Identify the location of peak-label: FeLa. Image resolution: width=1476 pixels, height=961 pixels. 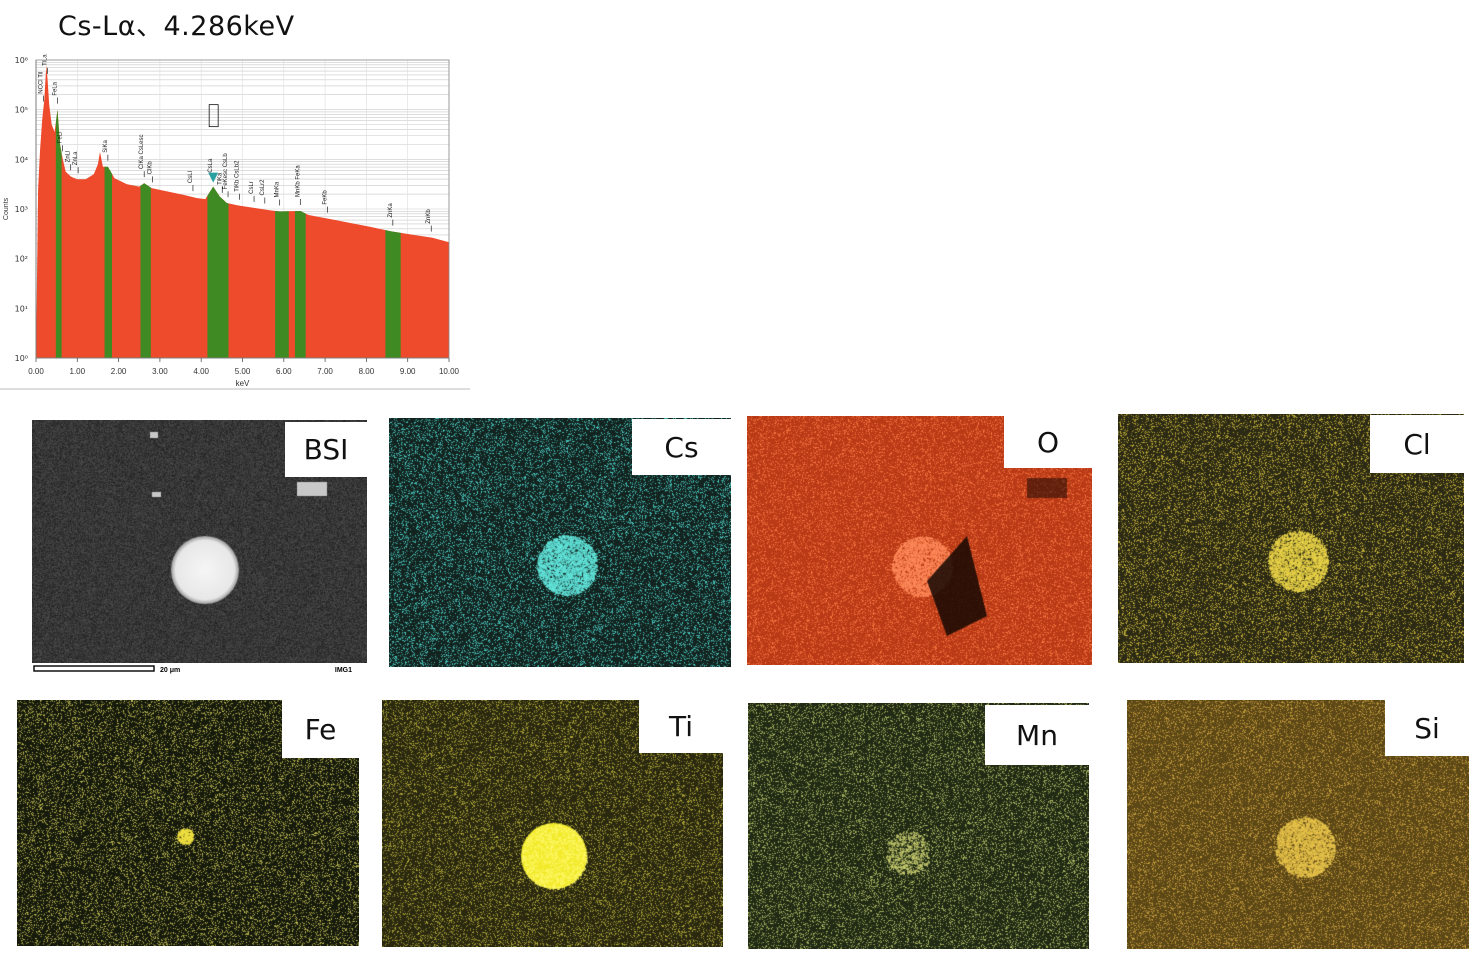
(55, 88).